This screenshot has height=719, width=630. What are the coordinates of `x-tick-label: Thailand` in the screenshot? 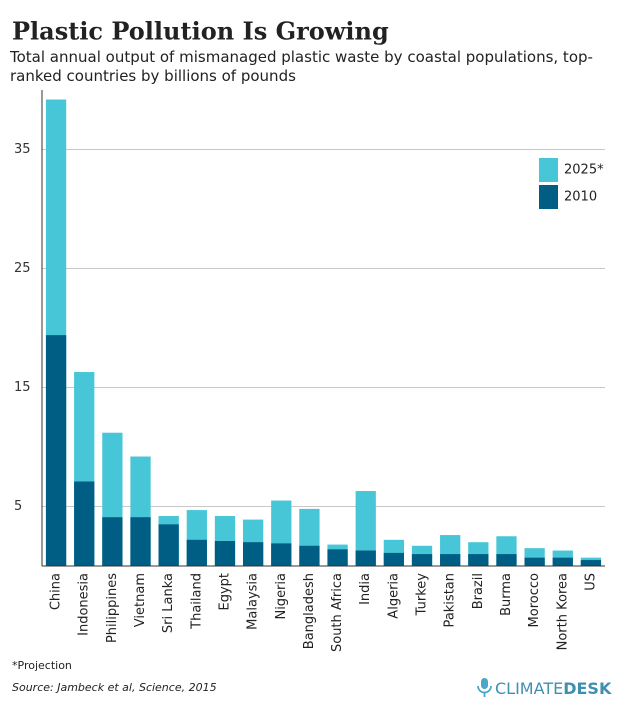 It's located at (196, 601).